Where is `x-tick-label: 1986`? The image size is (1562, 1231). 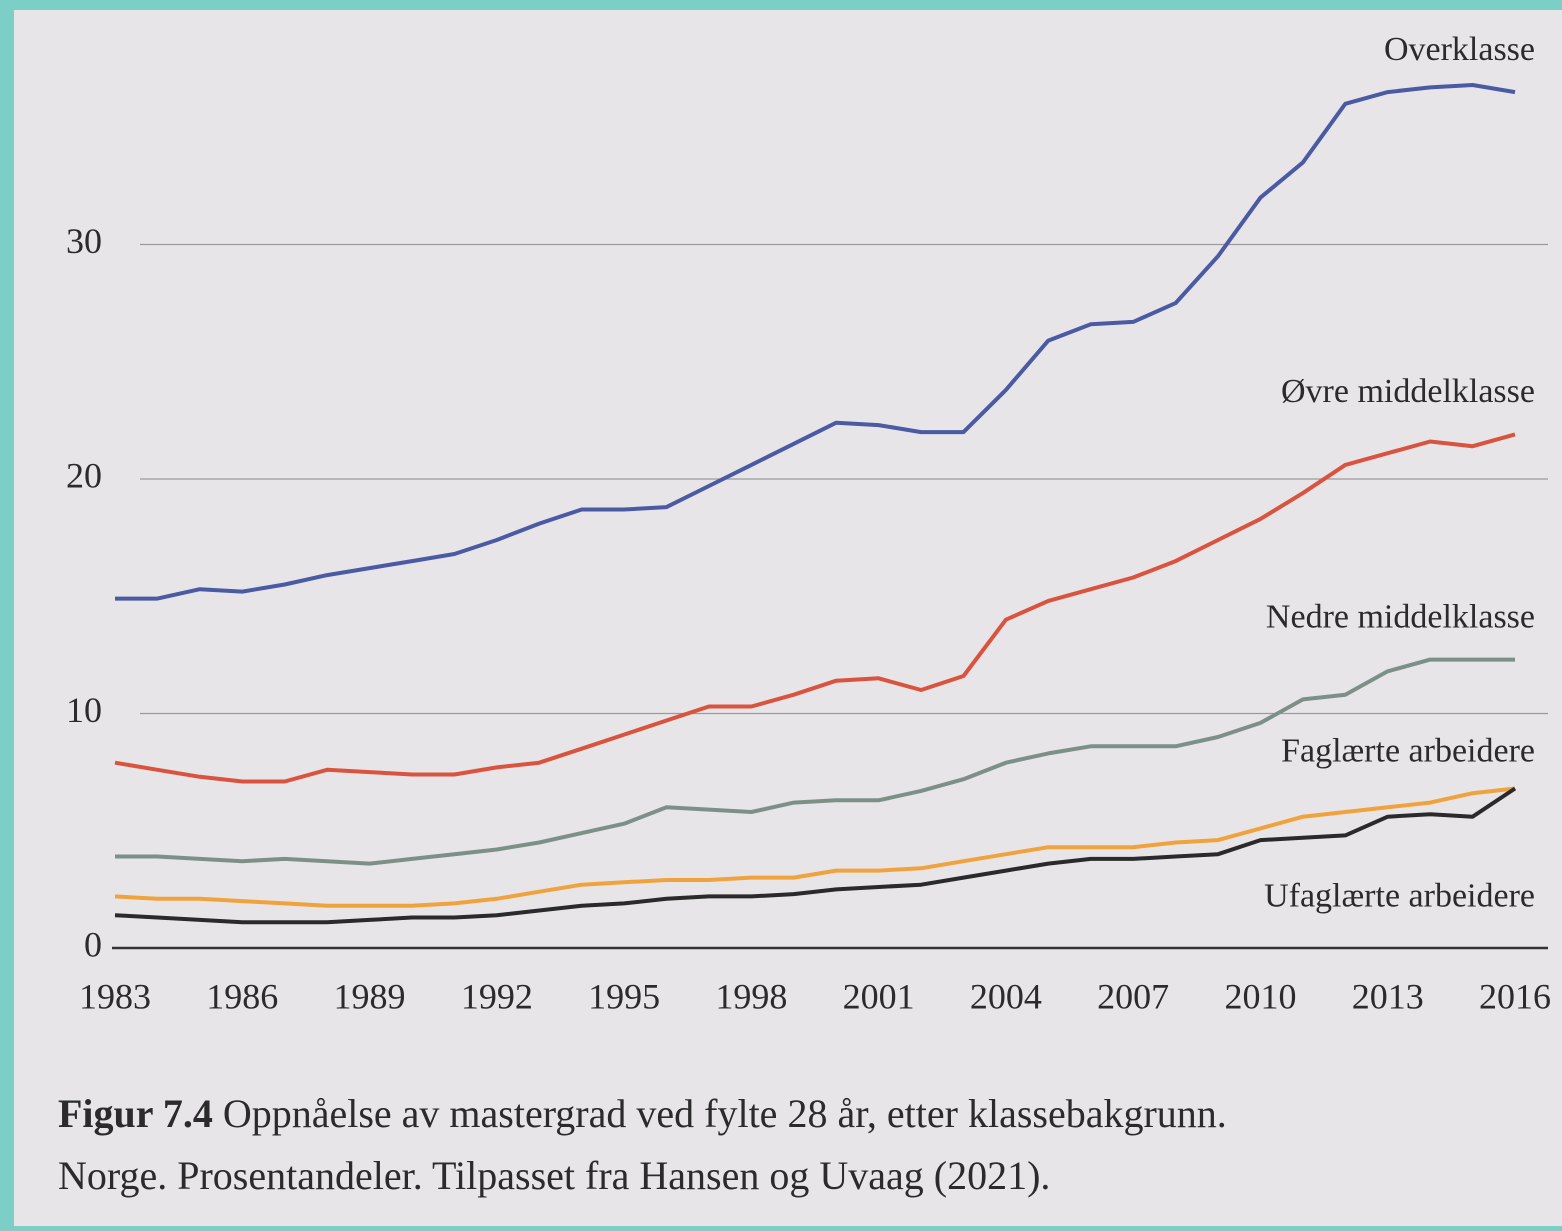 x-tick-label: 1986 is located at coordinates (242, 996).